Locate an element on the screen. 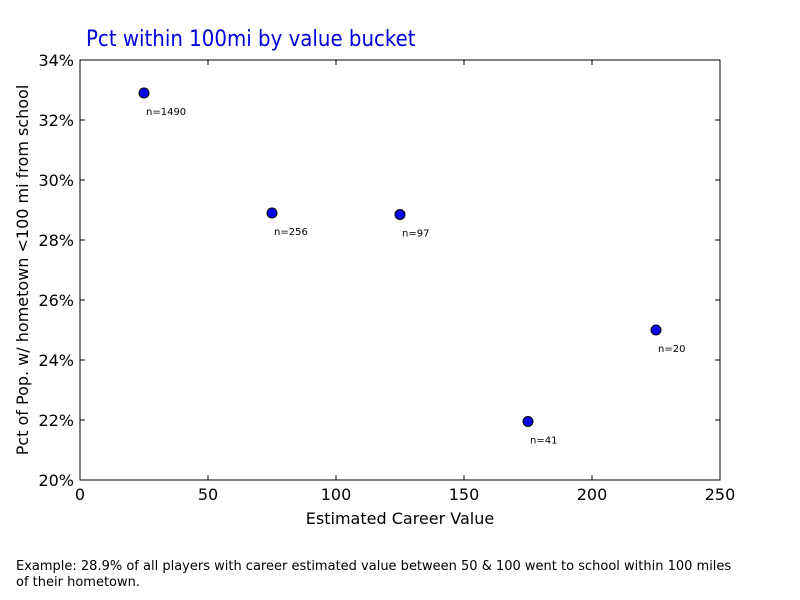 The height and width of the screenshot is (600, 800). y-tick-label: 24% is located at coordinates (56, 360).